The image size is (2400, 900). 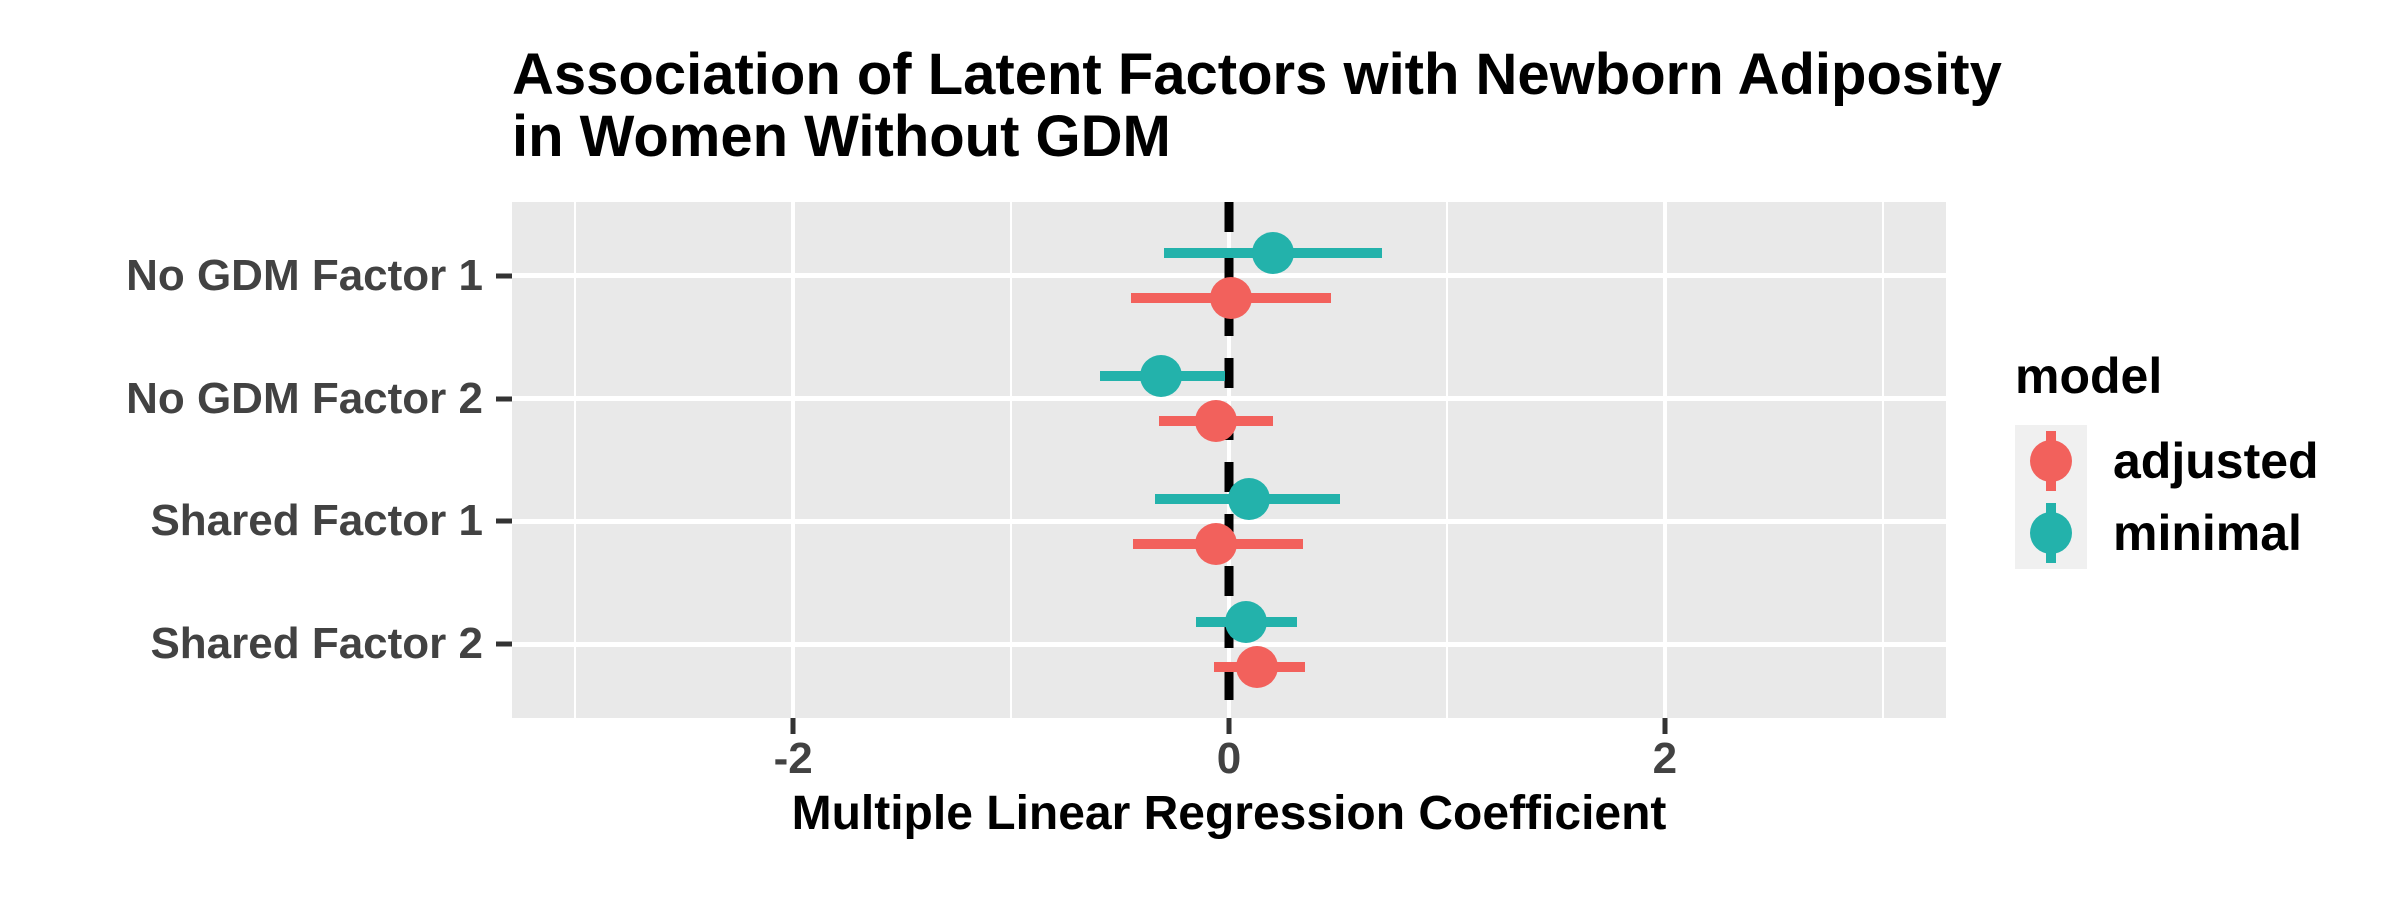 I want to click on legend-label: adjusted, so click(x=2216, y=461).